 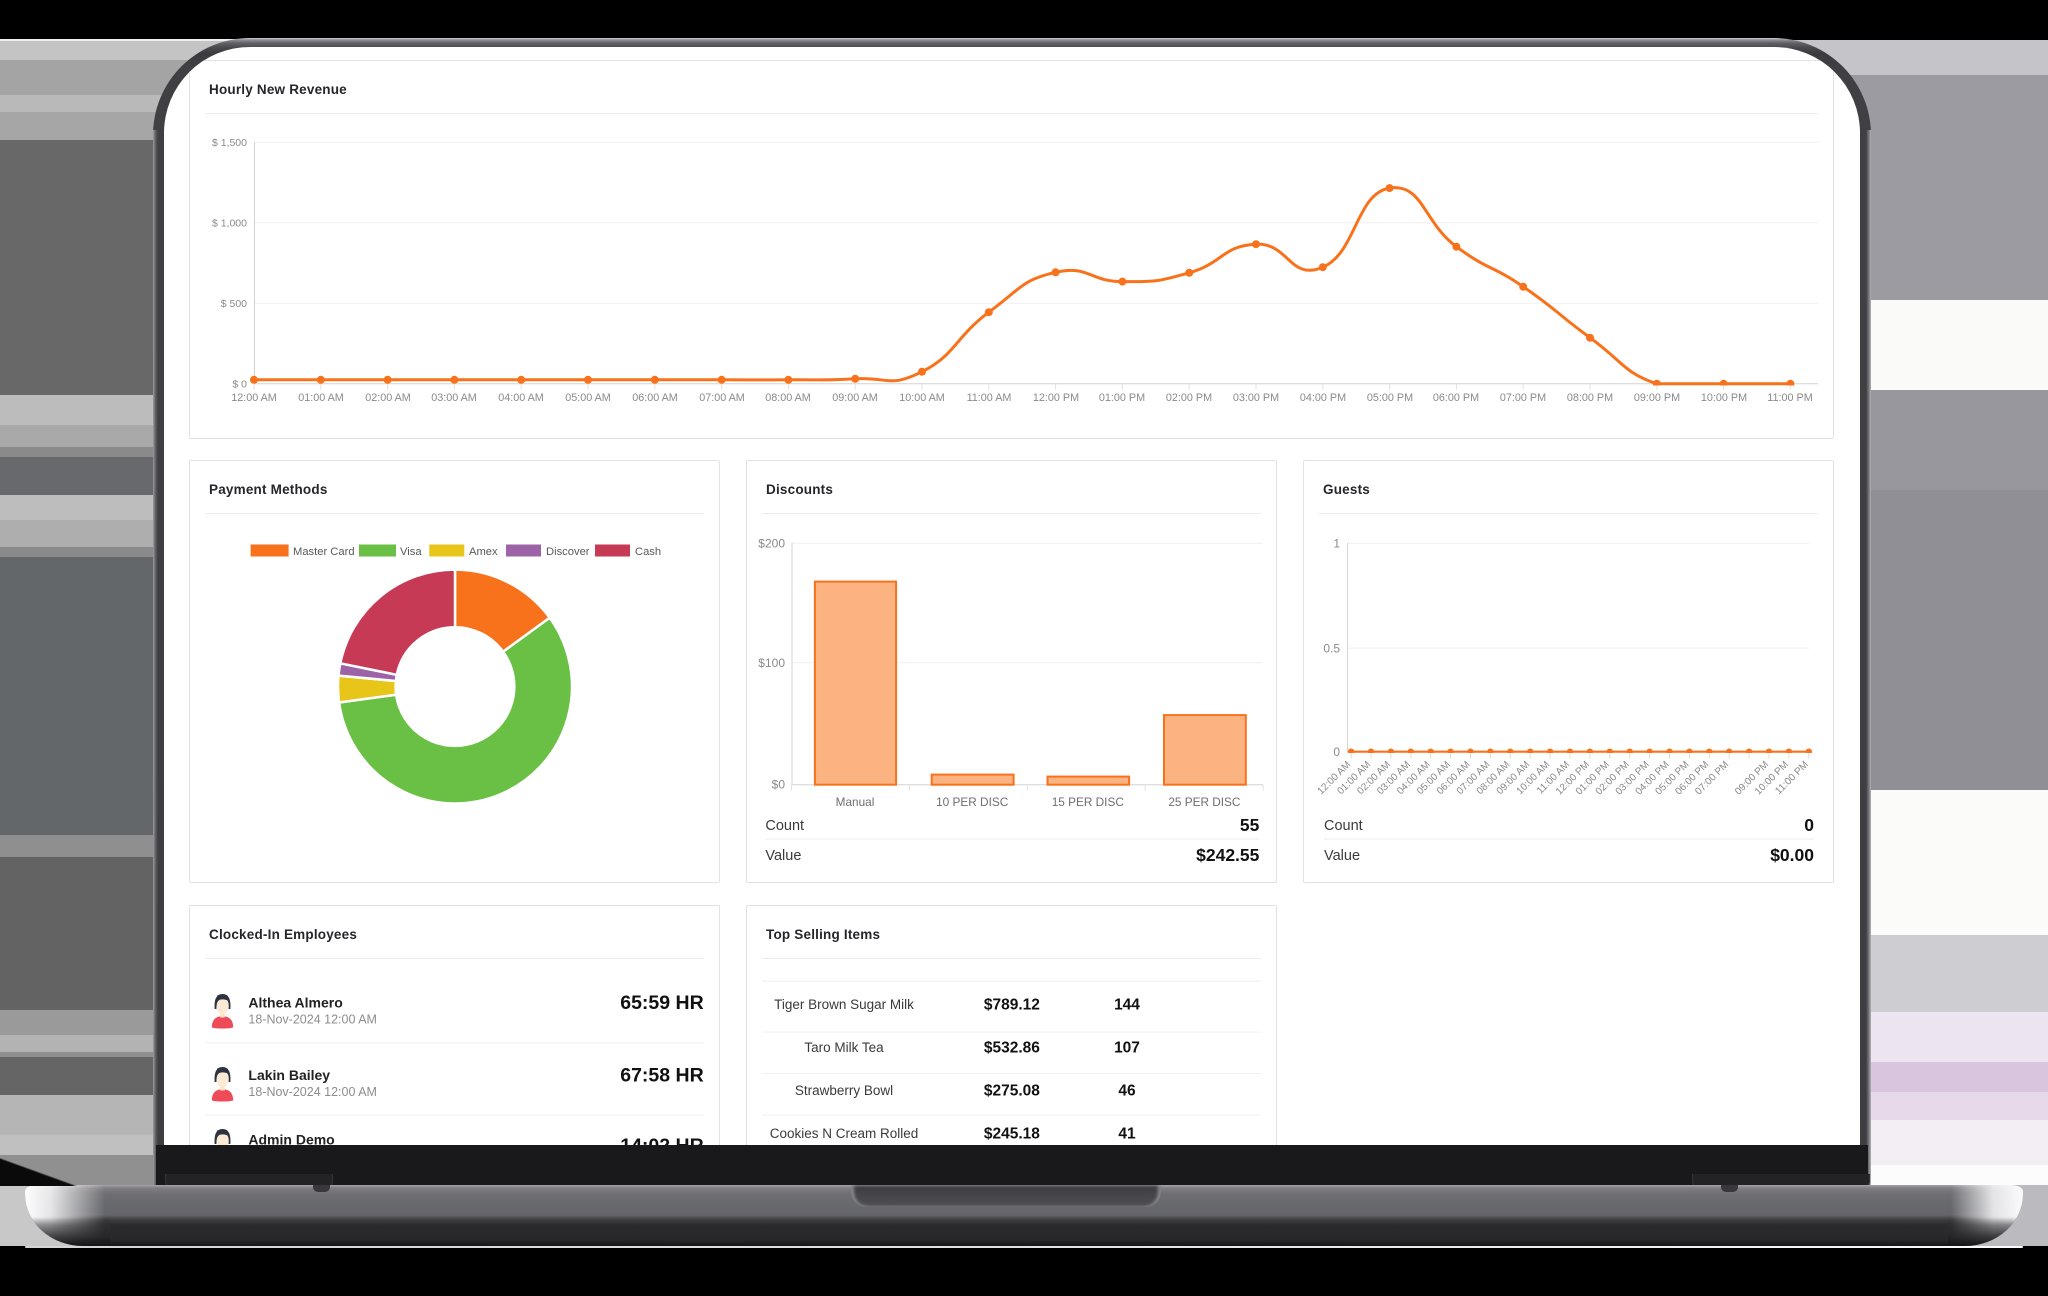 What do you see at coordinates (844, 1133) in the screenshot?
I see `svg-text: Cookies N Cream Rolled` at bounding box center [844, 1133].